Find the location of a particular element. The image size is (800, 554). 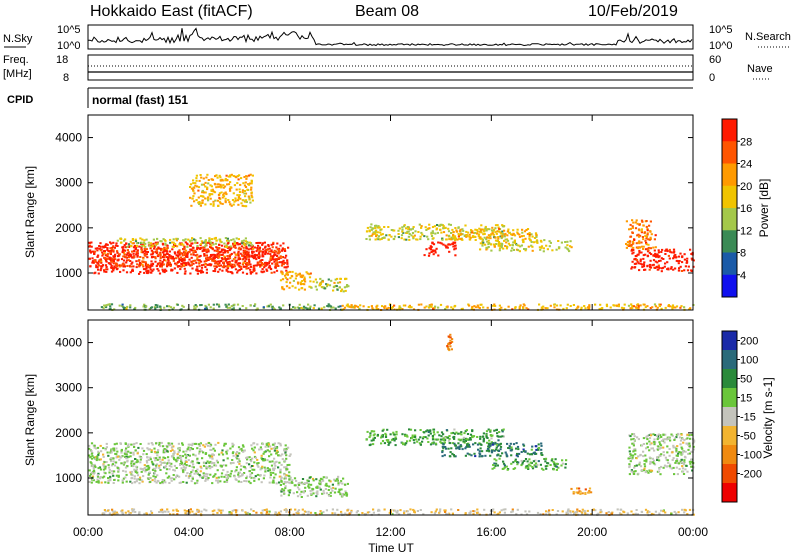

nsky-line is located at coordinates (390, 37).